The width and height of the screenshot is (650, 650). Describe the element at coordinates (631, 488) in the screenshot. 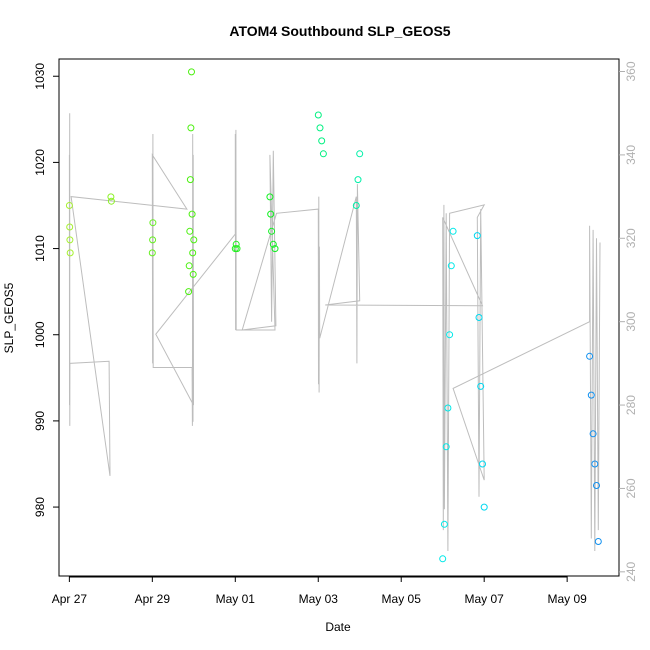

I see `right-y-tick-label: 260` at that location.